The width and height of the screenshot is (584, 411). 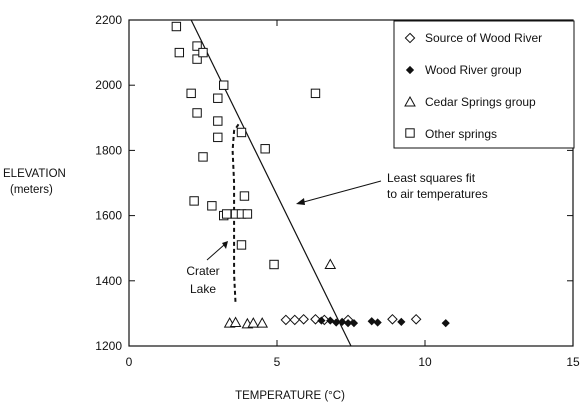 What do you see at coordinates (34, 174) in the screenshot?
I see `y-axis-title-line1: ELEVATION` at bounding box center [34, 174].